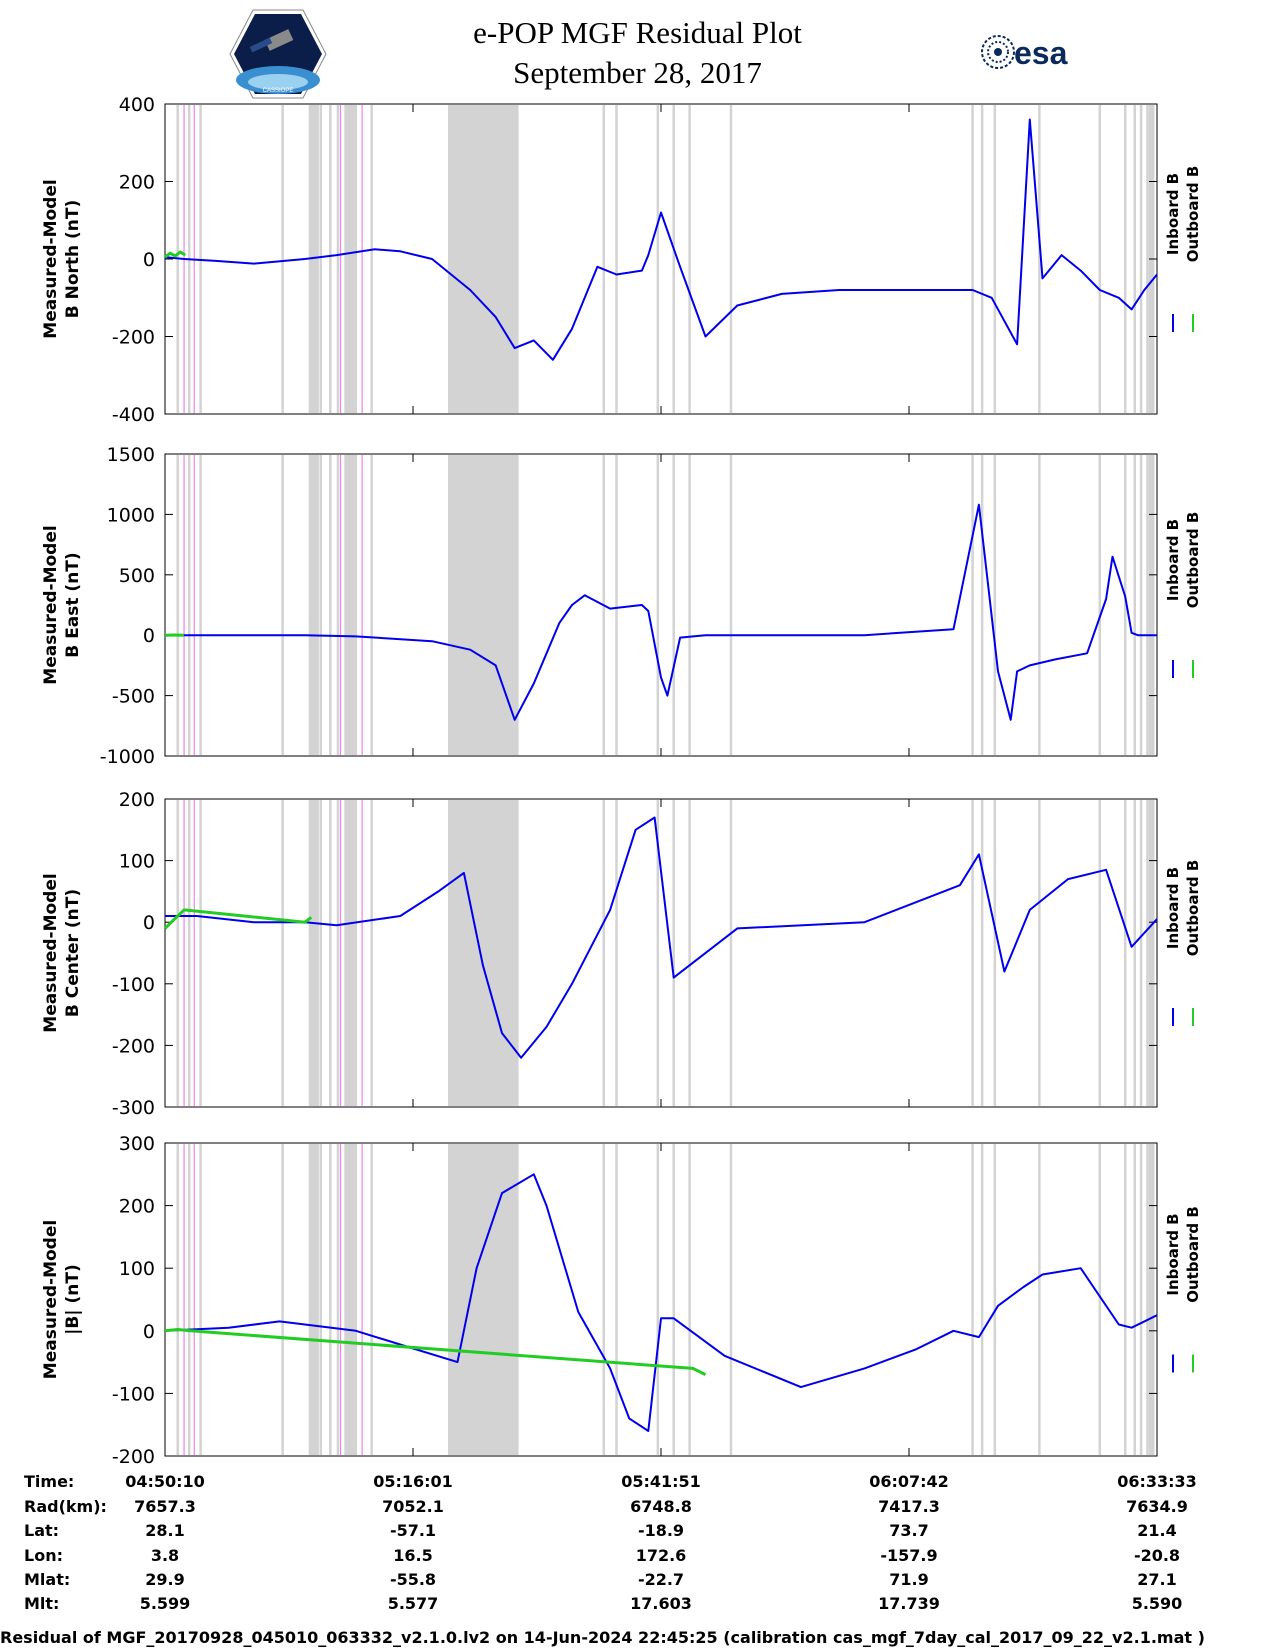 The image size is (1275, 1650). I want to click on patch-text: CASSIOPE, so click(278, 91).